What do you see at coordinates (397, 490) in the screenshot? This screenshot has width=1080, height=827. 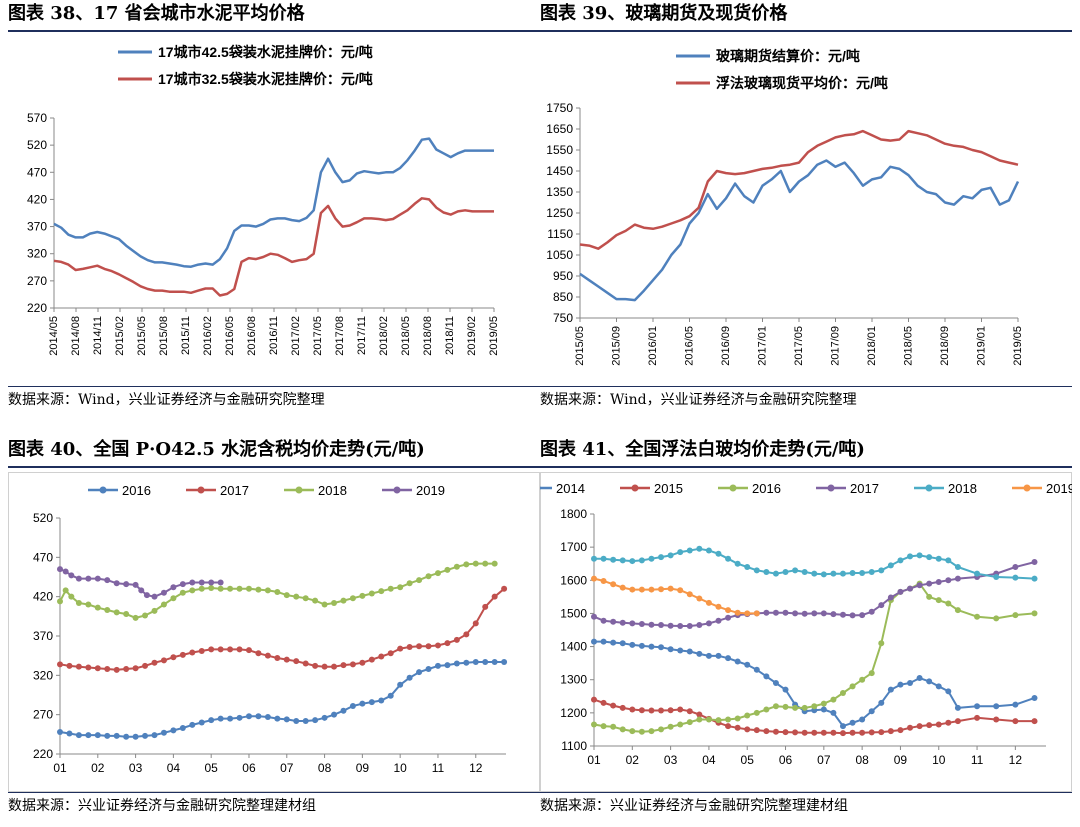 I see `legend-marker` at bounding box center [397, 490].